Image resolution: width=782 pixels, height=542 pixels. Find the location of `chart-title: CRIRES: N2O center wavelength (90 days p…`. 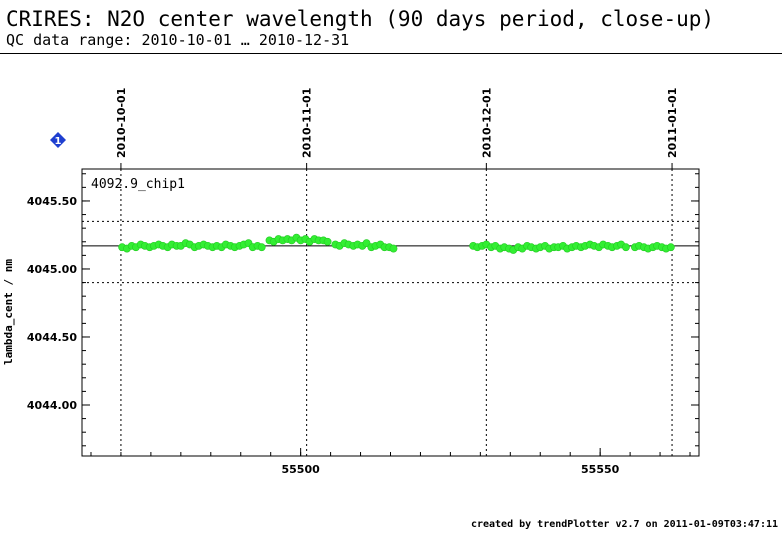

chart-title: CRIRES: N2O center wavelength (90 days p… is located at coordinates (360, 19).